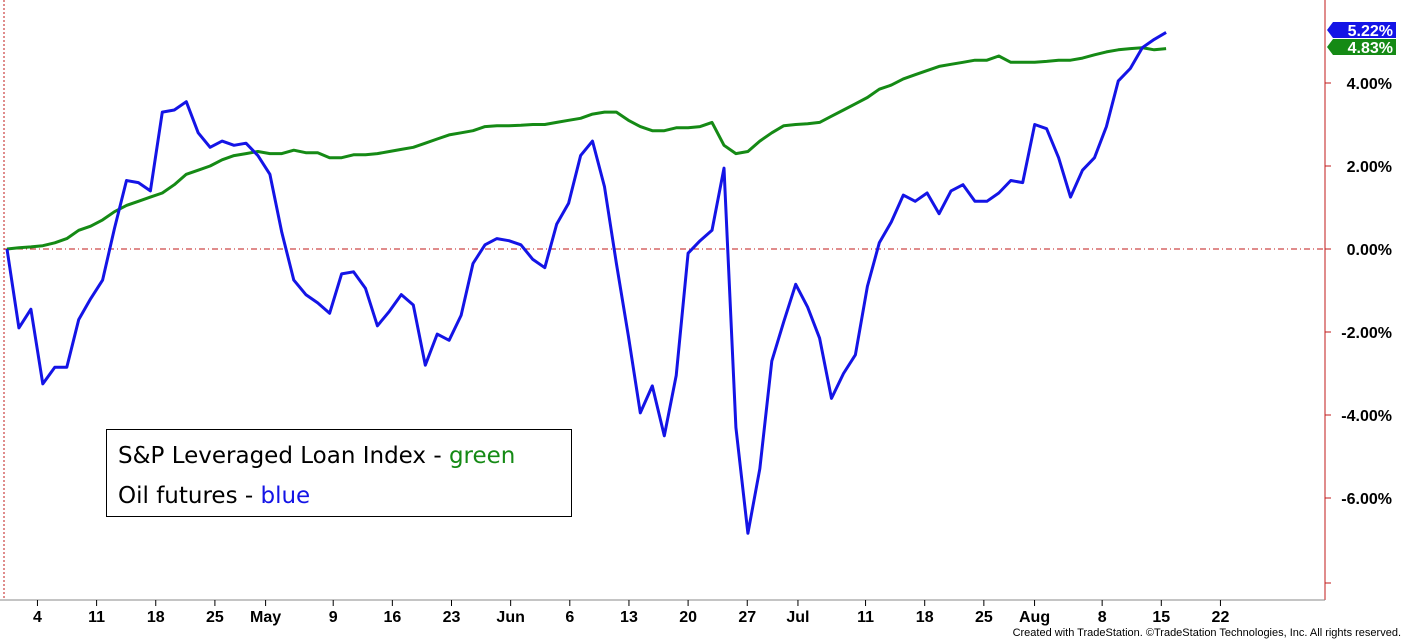 Image resolution: width=1407 pixels, height=641 pixels. I want to click on x-tick-label: 13, so click(629, 617).